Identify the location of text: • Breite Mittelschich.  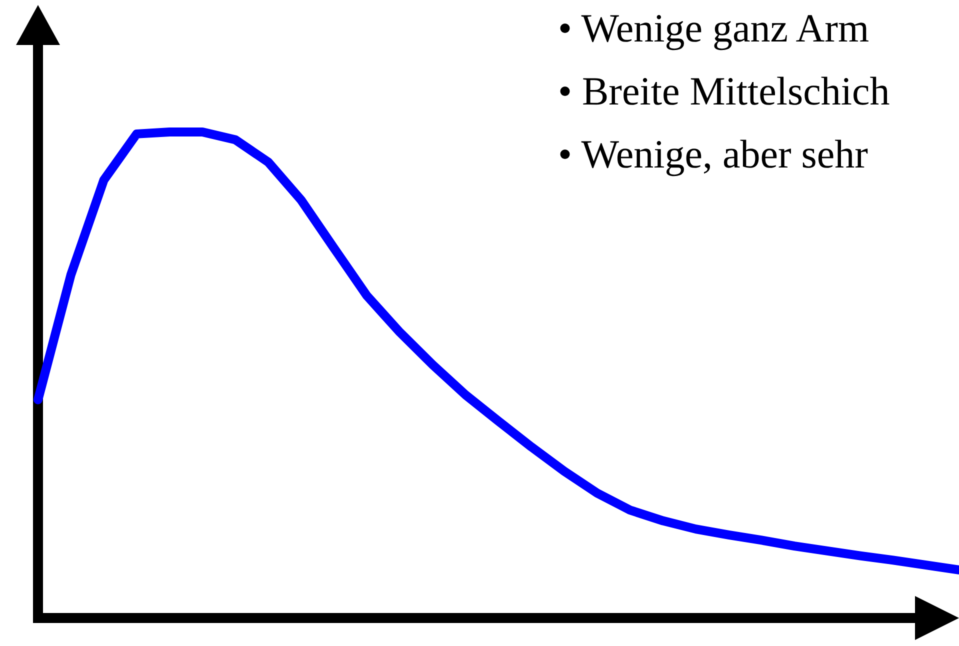
(724, 91).